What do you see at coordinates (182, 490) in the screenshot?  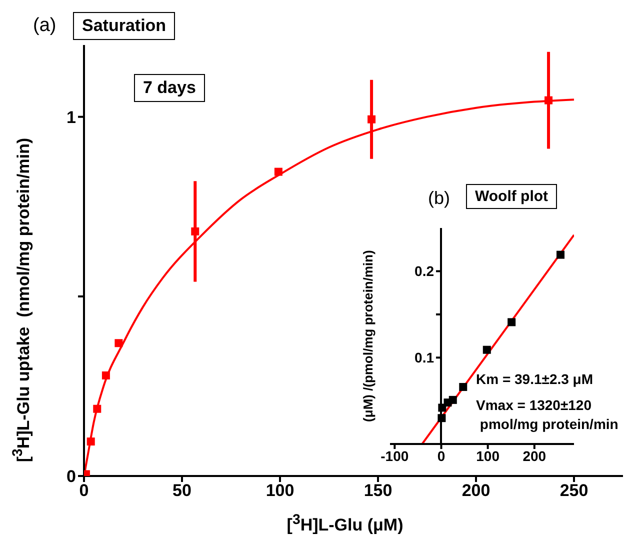 I see `x-tick-label: 50` at bounding box center [182, 490].